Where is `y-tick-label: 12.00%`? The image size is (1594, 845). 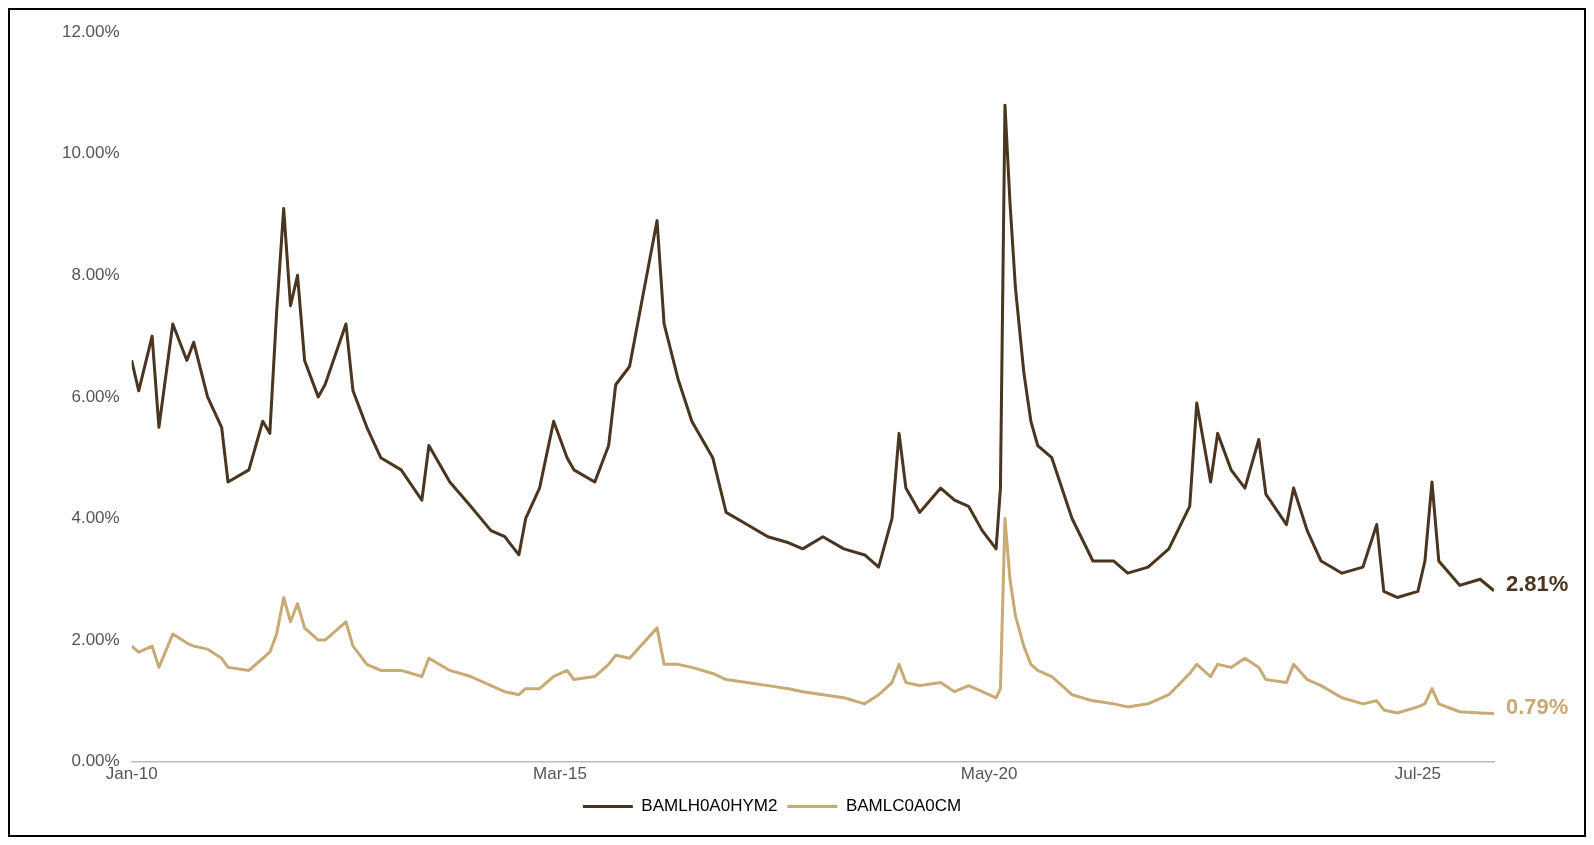
y-tick-label: 12.00% is located at coordinates (90, 31).